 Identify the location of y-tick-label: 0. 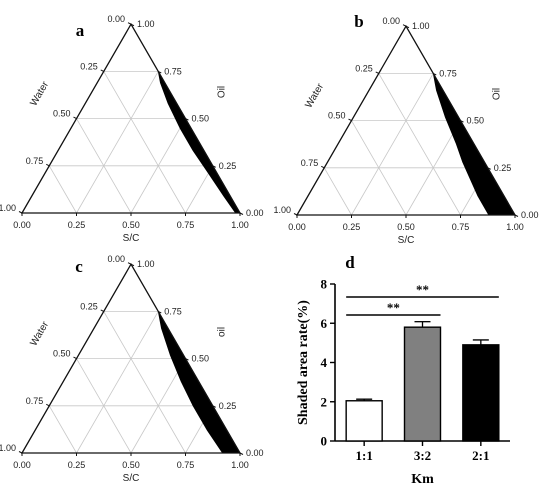
(324, 441).